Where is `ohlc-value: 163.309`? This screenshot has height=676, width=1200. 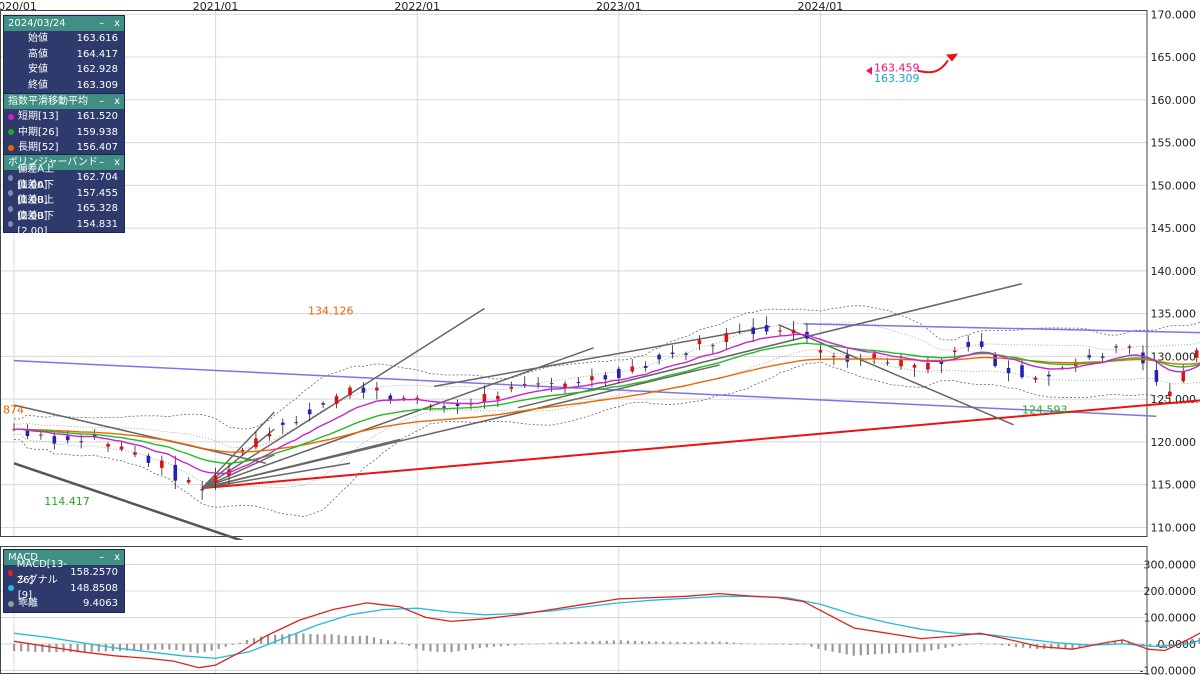
ohlc-value: 163.309 is located at coordinates (97, 85).